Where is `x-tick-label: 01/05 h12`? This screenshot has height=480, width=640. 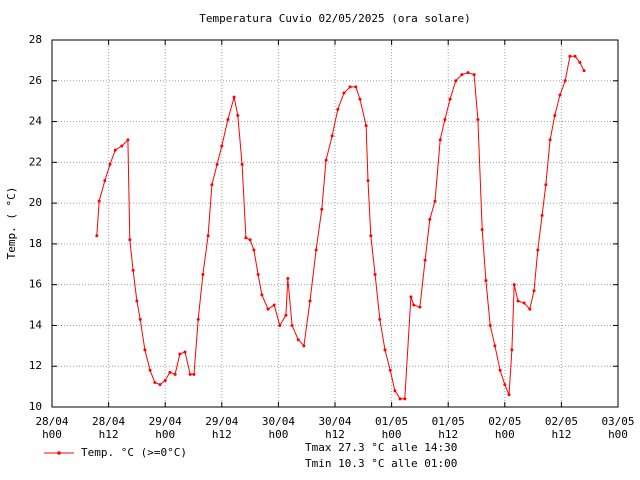
x-tick-label: 01/05 h12 is located at coordinates (448, 428).